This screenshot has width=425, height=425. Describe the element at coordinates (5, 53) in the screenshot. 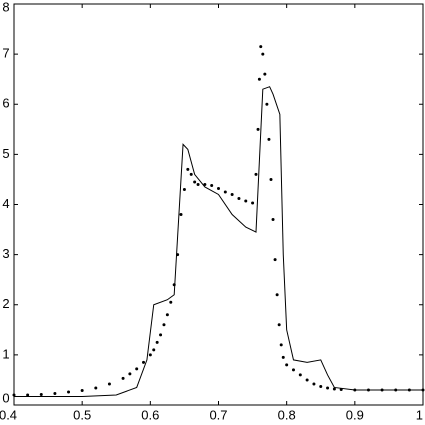

I see `y-tick-label: 7` at that location.